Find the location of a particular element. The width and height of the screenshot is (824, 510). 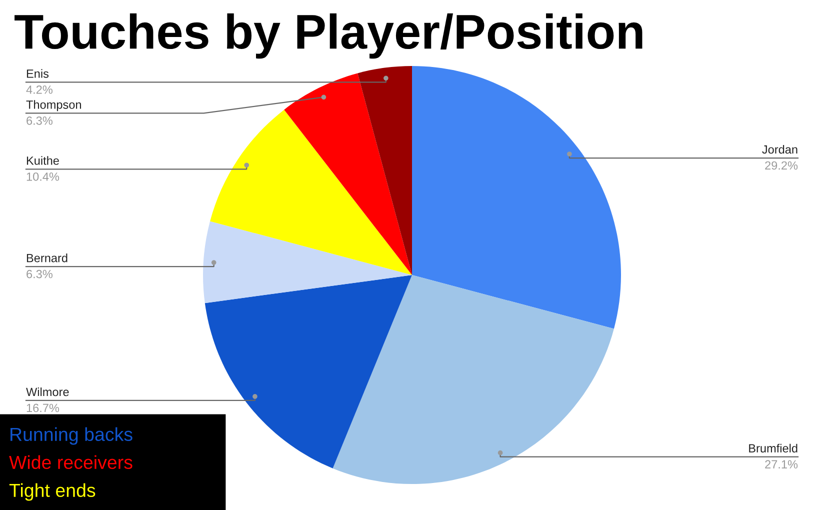

text: Running backs is located at coordinates (71, 436).